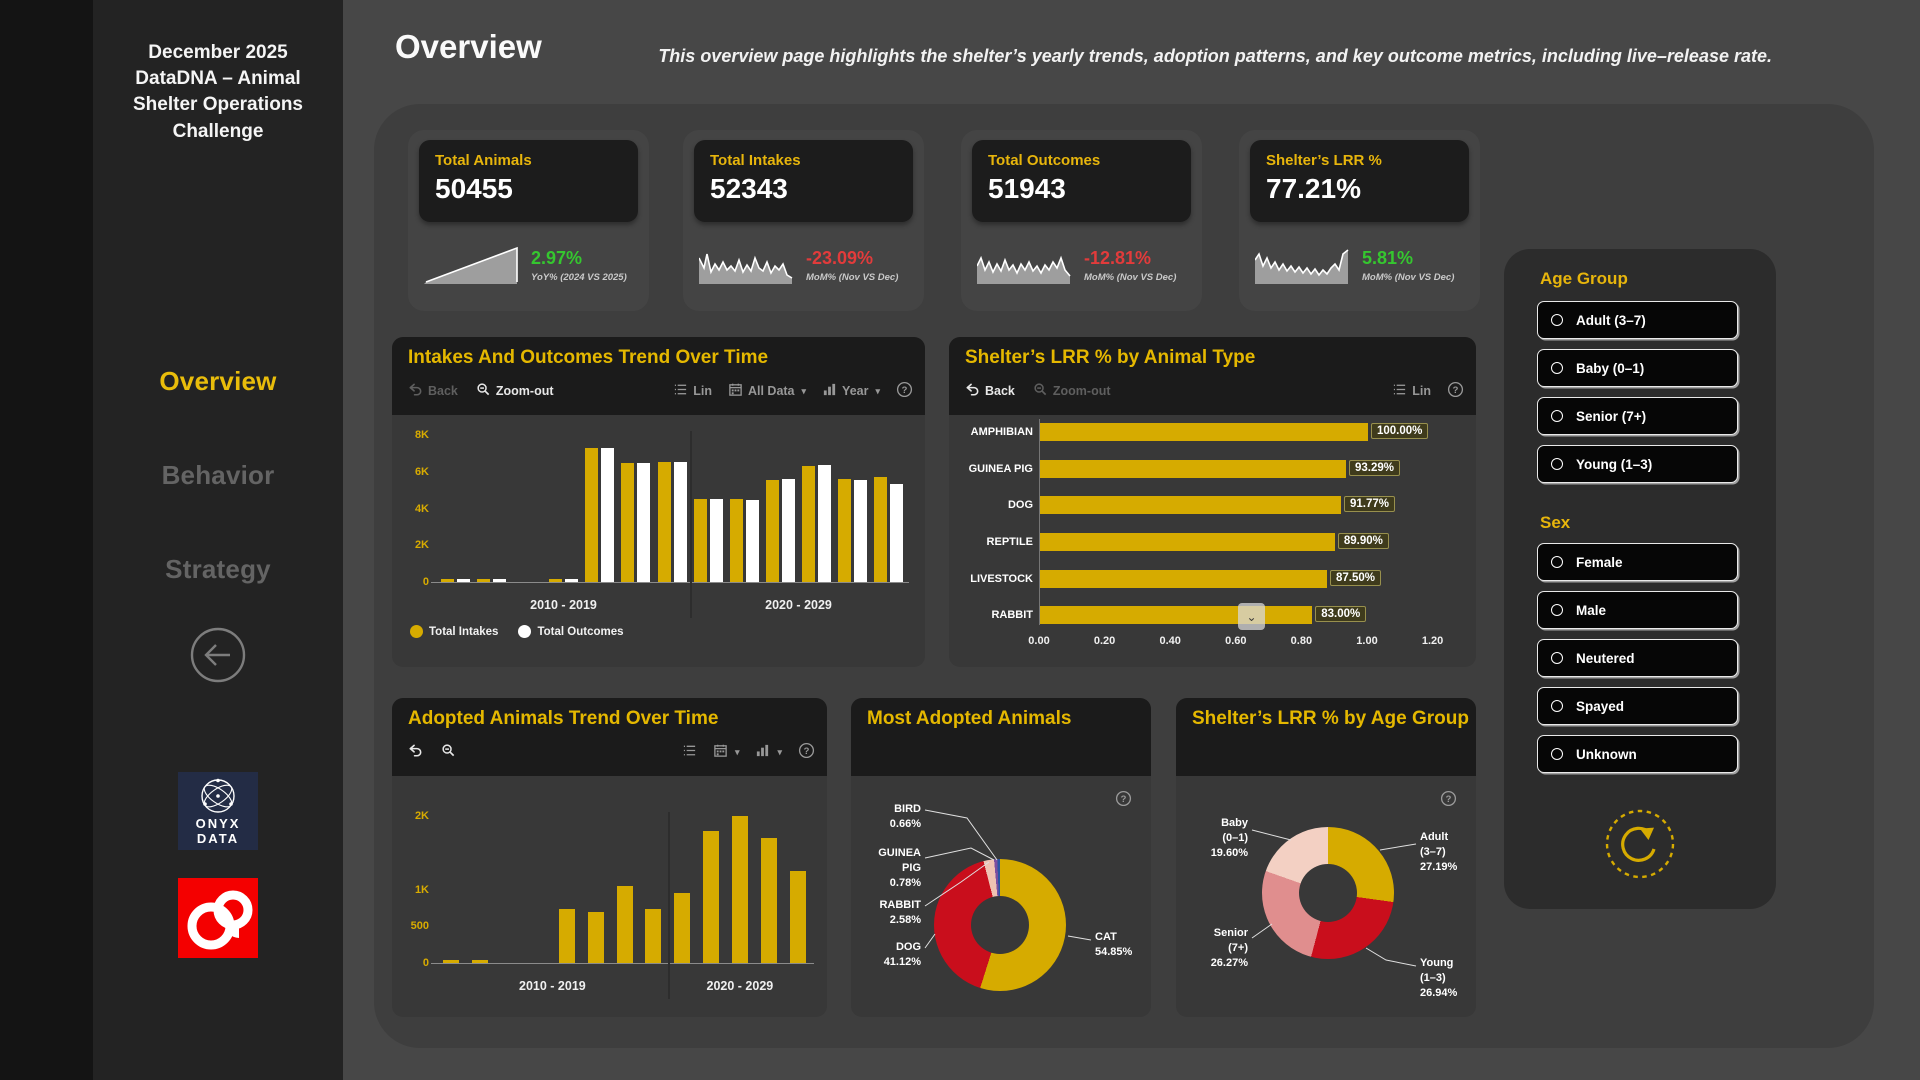  I want to click on lrr-bar-rabbit, so click(1176, 615).